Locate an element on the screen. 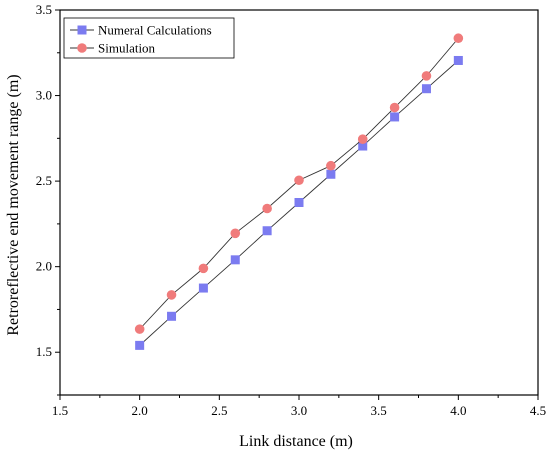 This screenshot has height=461, width=550. y-tick-label: 1.5 is located at coordinates (44, 351).